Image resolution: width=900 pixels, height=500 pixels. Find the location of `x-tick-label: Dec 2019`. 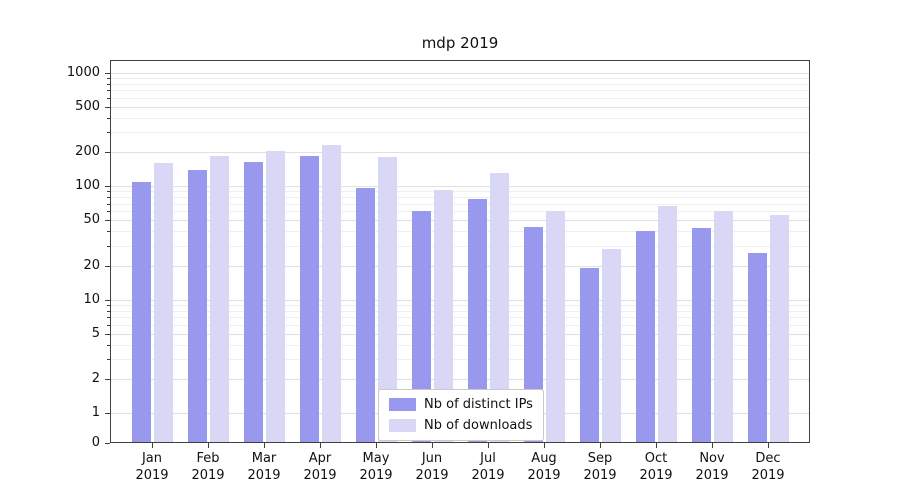

x-tick-label: Dec 2019 is located at coordinates (768, 468).